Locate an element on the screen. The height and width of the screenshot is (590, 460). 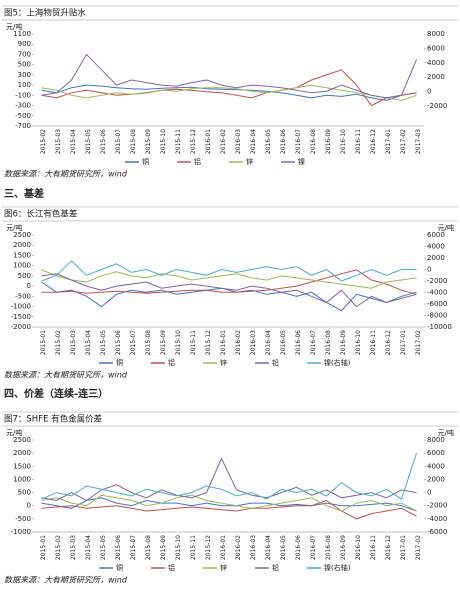
section-heading: 三、基差 is located at coordinates (24, 193).